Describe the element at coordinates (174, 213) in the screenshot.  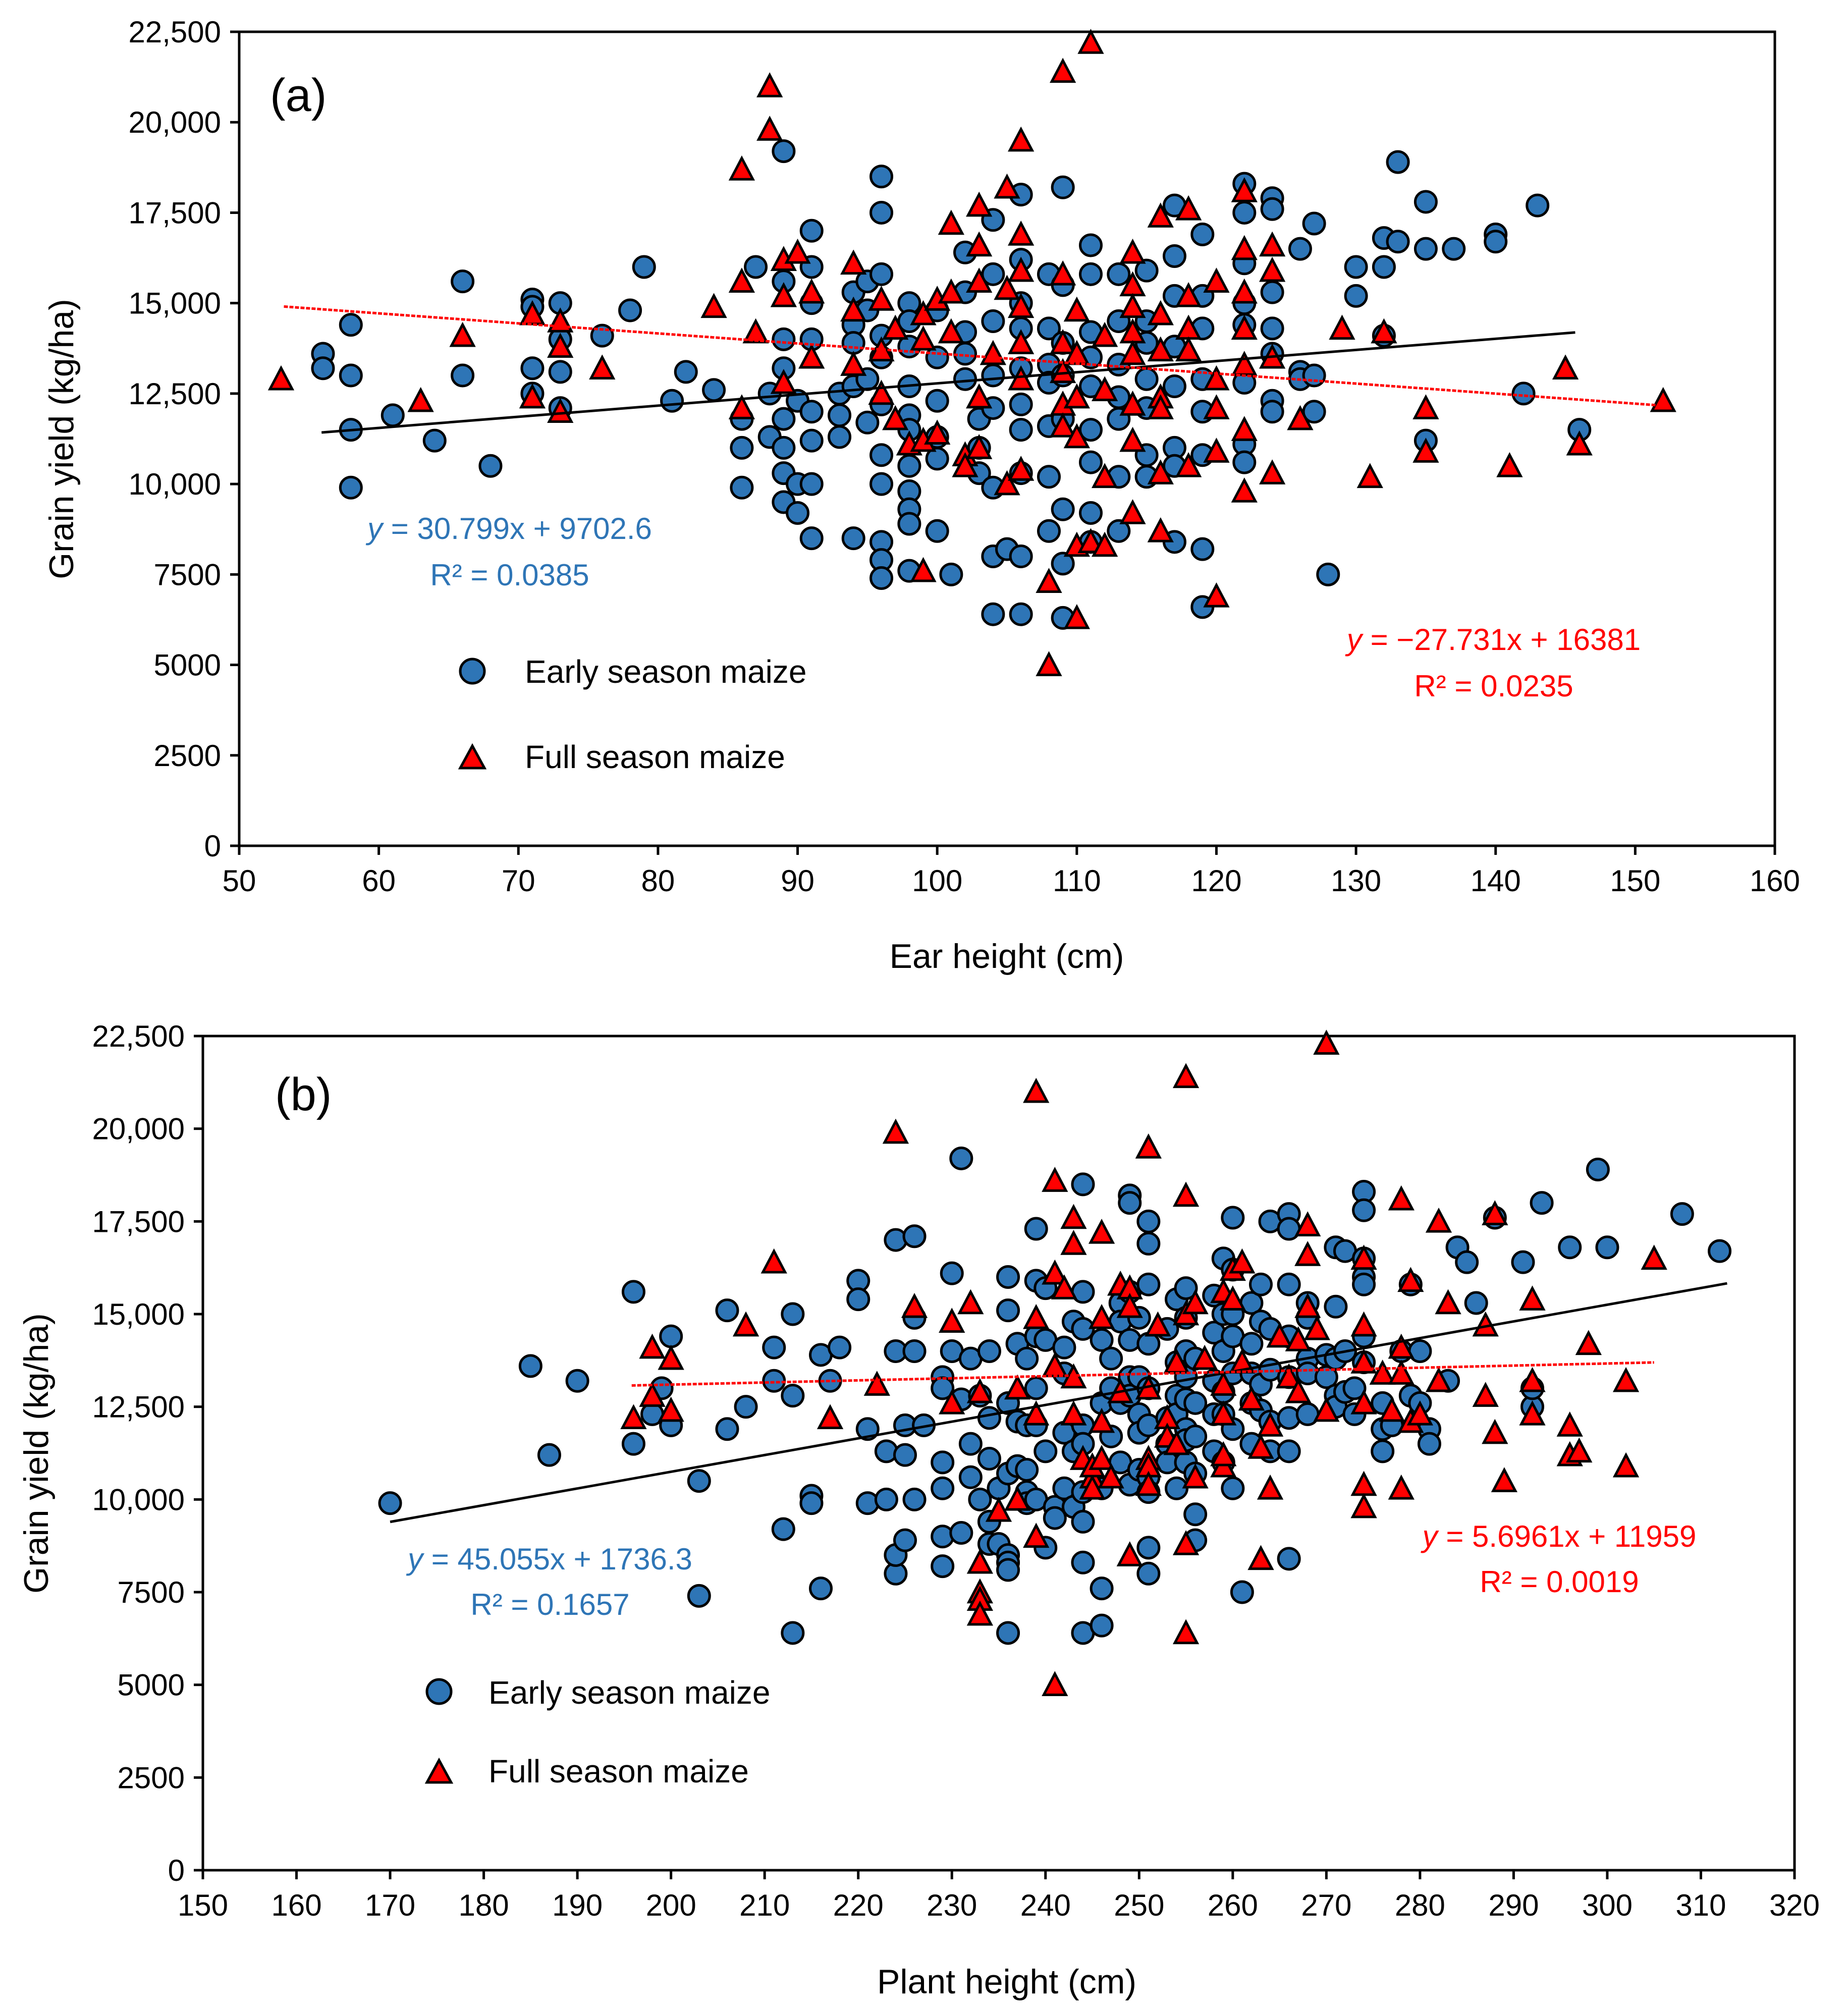
I see `y-tick-label: 17,500` at that location.